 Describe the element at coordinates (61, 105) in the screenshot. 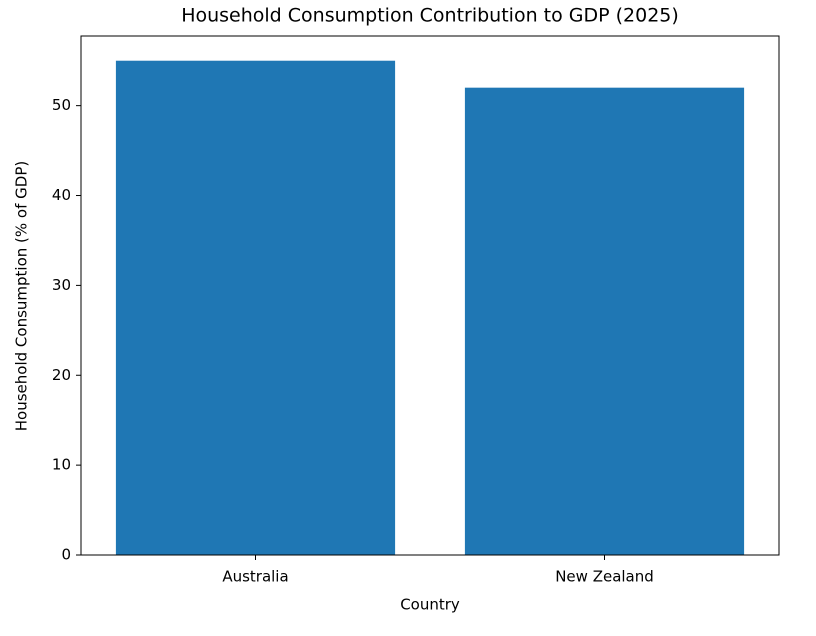

I see `y-tick-label: 50` at that location.